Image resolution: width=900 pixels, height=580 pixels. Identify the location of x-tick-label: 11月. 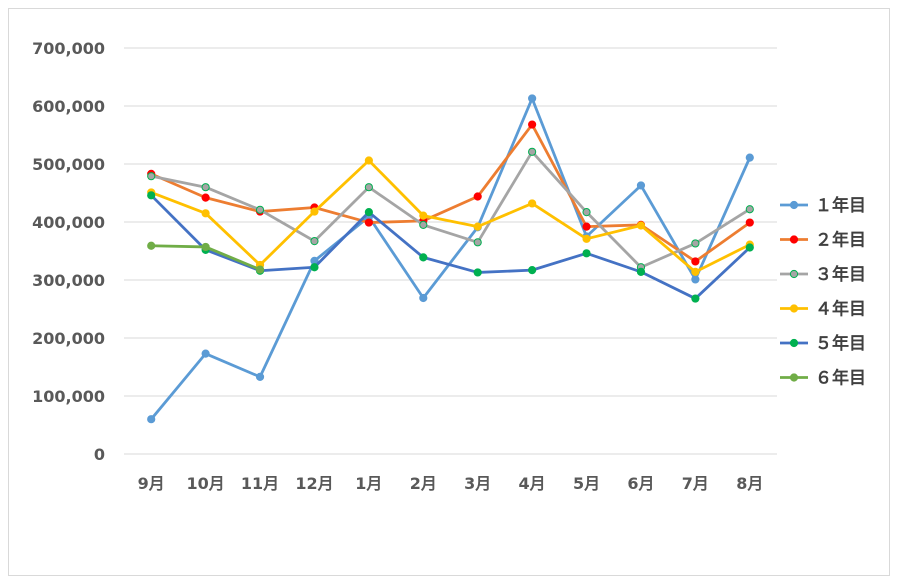
(260, 483).